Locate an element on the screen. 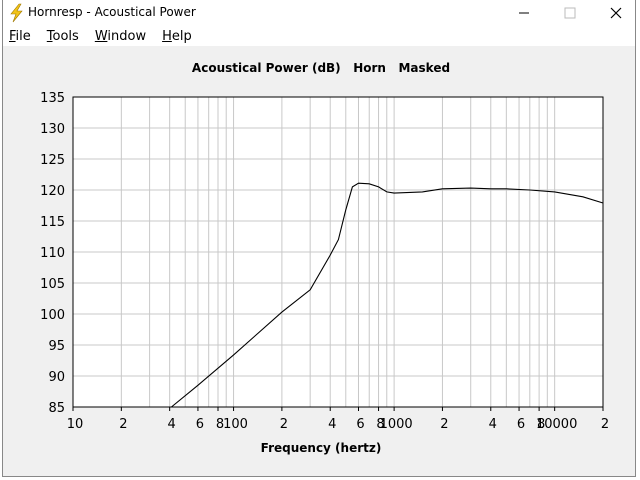 Image resolution: width=640 pixels, height=480 pixels. y-tick-label: 100 is located at coordinates (52, 315).